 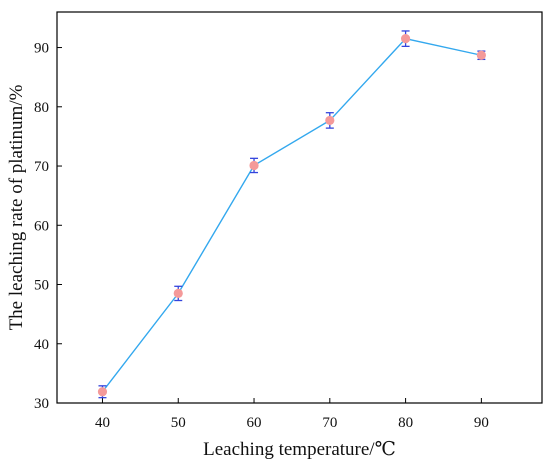 I want to click on y-tick-label: 30, so click(x=41, y=404).